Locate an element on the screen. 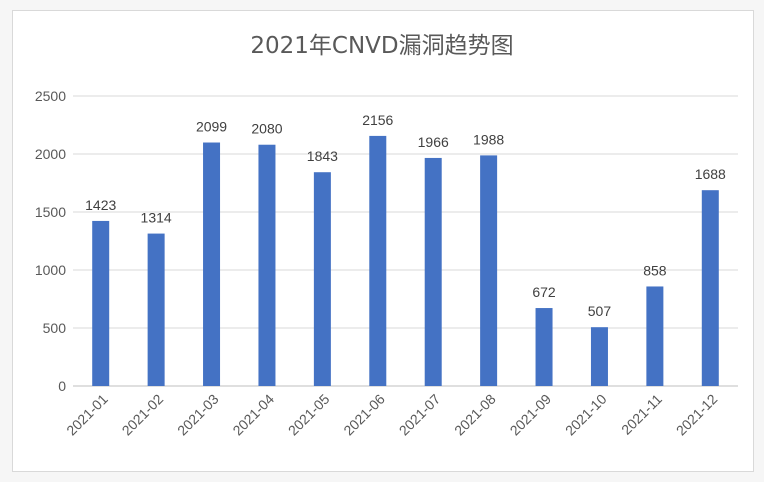  data-label: 2156 is located at coordinates (377, 120).